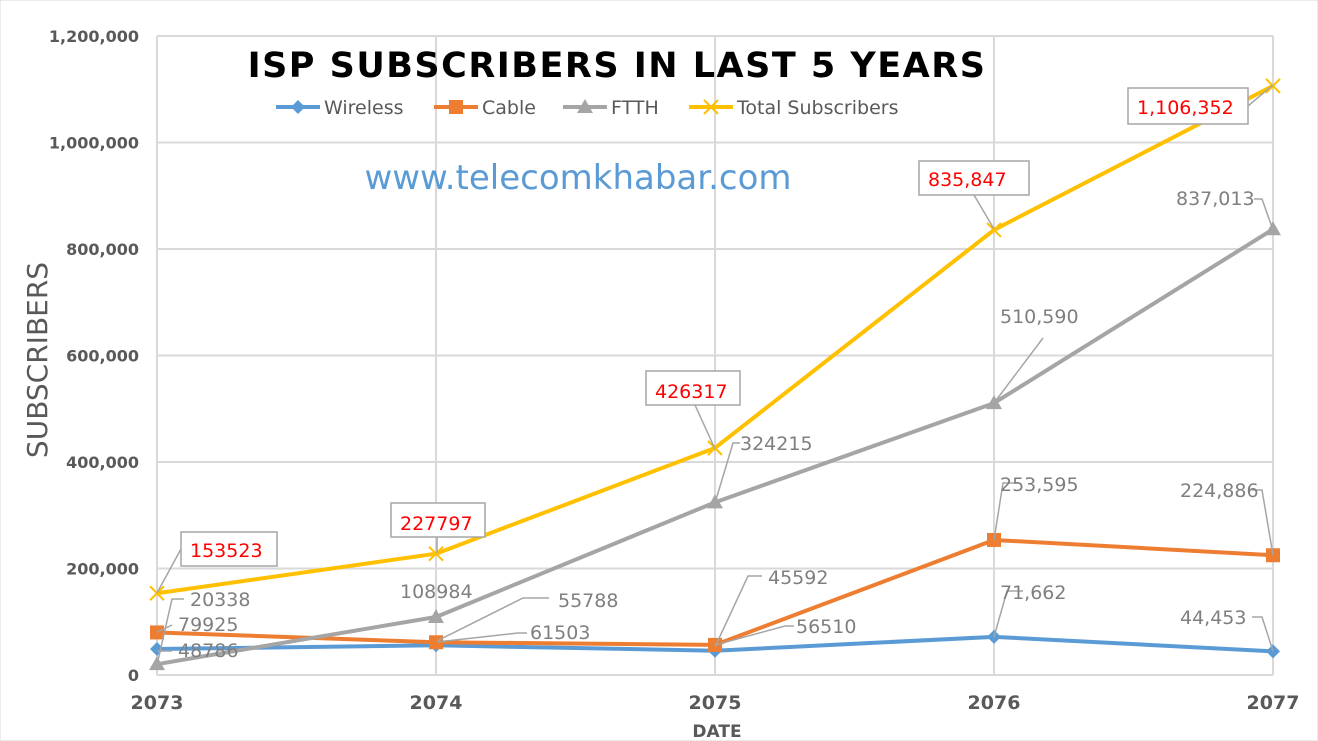  I want to click on data-label: 510,590, so click(1039, 317).